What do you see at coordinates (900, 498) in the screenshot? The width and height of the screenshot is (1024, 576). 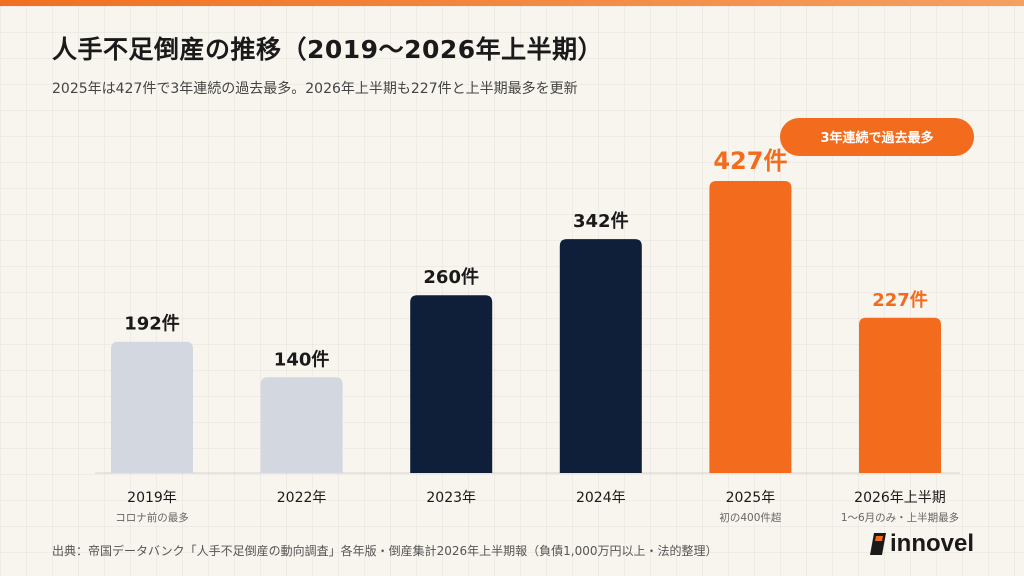 I see `category-label-5: 2026年上半期` at bounding box center [900, 498].